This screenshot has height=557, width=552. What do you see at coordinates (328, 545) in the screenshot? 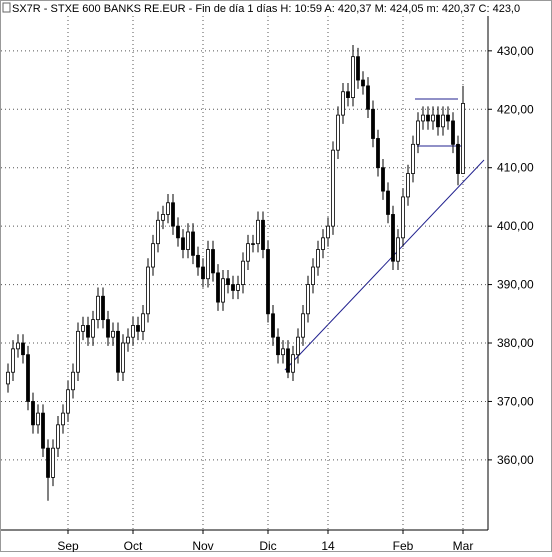
I see `x-tick-label: 14` at bounding box center [328, 545].